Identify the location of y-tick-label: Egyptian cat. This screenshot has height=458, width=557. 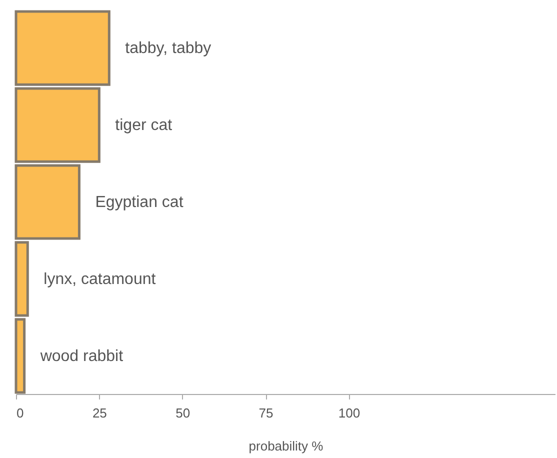
(139, 202).